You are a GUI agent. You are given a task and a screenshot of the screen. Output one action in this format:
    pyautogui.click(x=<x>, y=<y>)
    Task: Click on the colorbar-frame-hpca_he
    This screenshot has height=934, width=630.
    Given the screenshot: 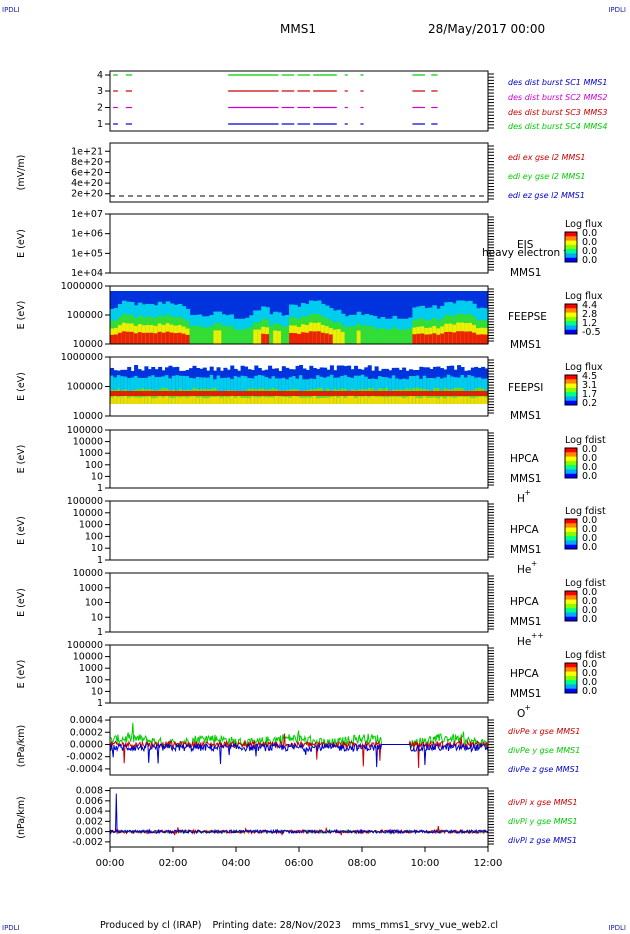 What is the action you would take?
    pyautogui.click(x=571, y=534)
    